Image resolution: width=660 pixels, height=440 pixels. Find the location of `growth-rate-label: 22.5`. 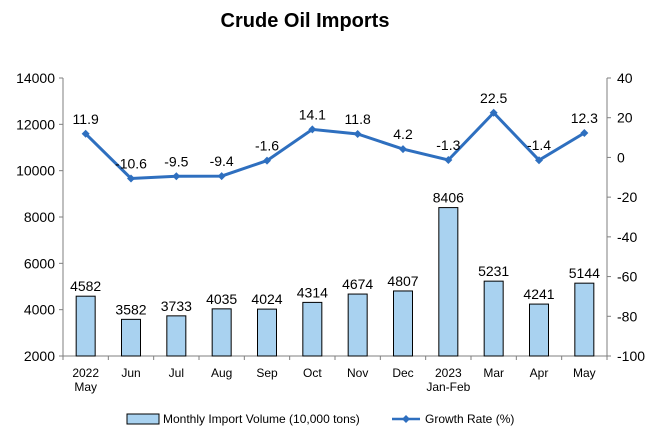

growth-rate-label: 22.5 is located at coordinates (493, 98).